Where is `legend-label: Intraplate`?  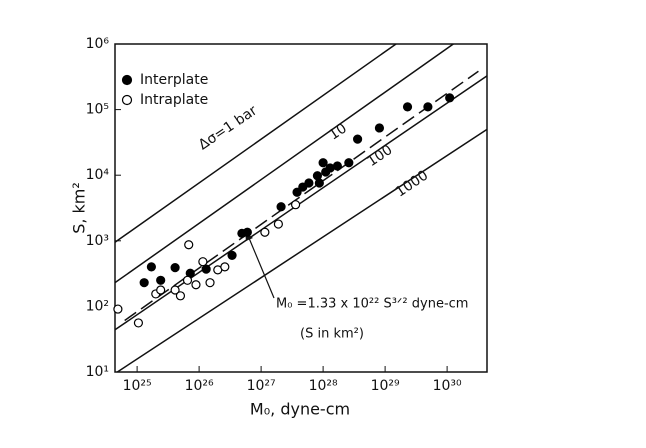 legend-label: Intraplate is located at coordinates (174, 100).